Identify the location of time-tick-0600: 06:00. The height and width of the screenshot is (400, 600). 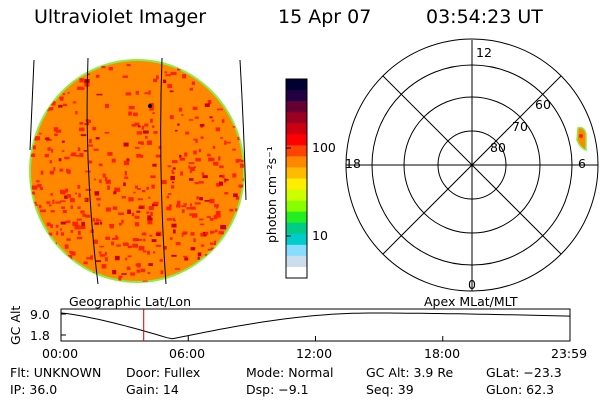
(187, 353).